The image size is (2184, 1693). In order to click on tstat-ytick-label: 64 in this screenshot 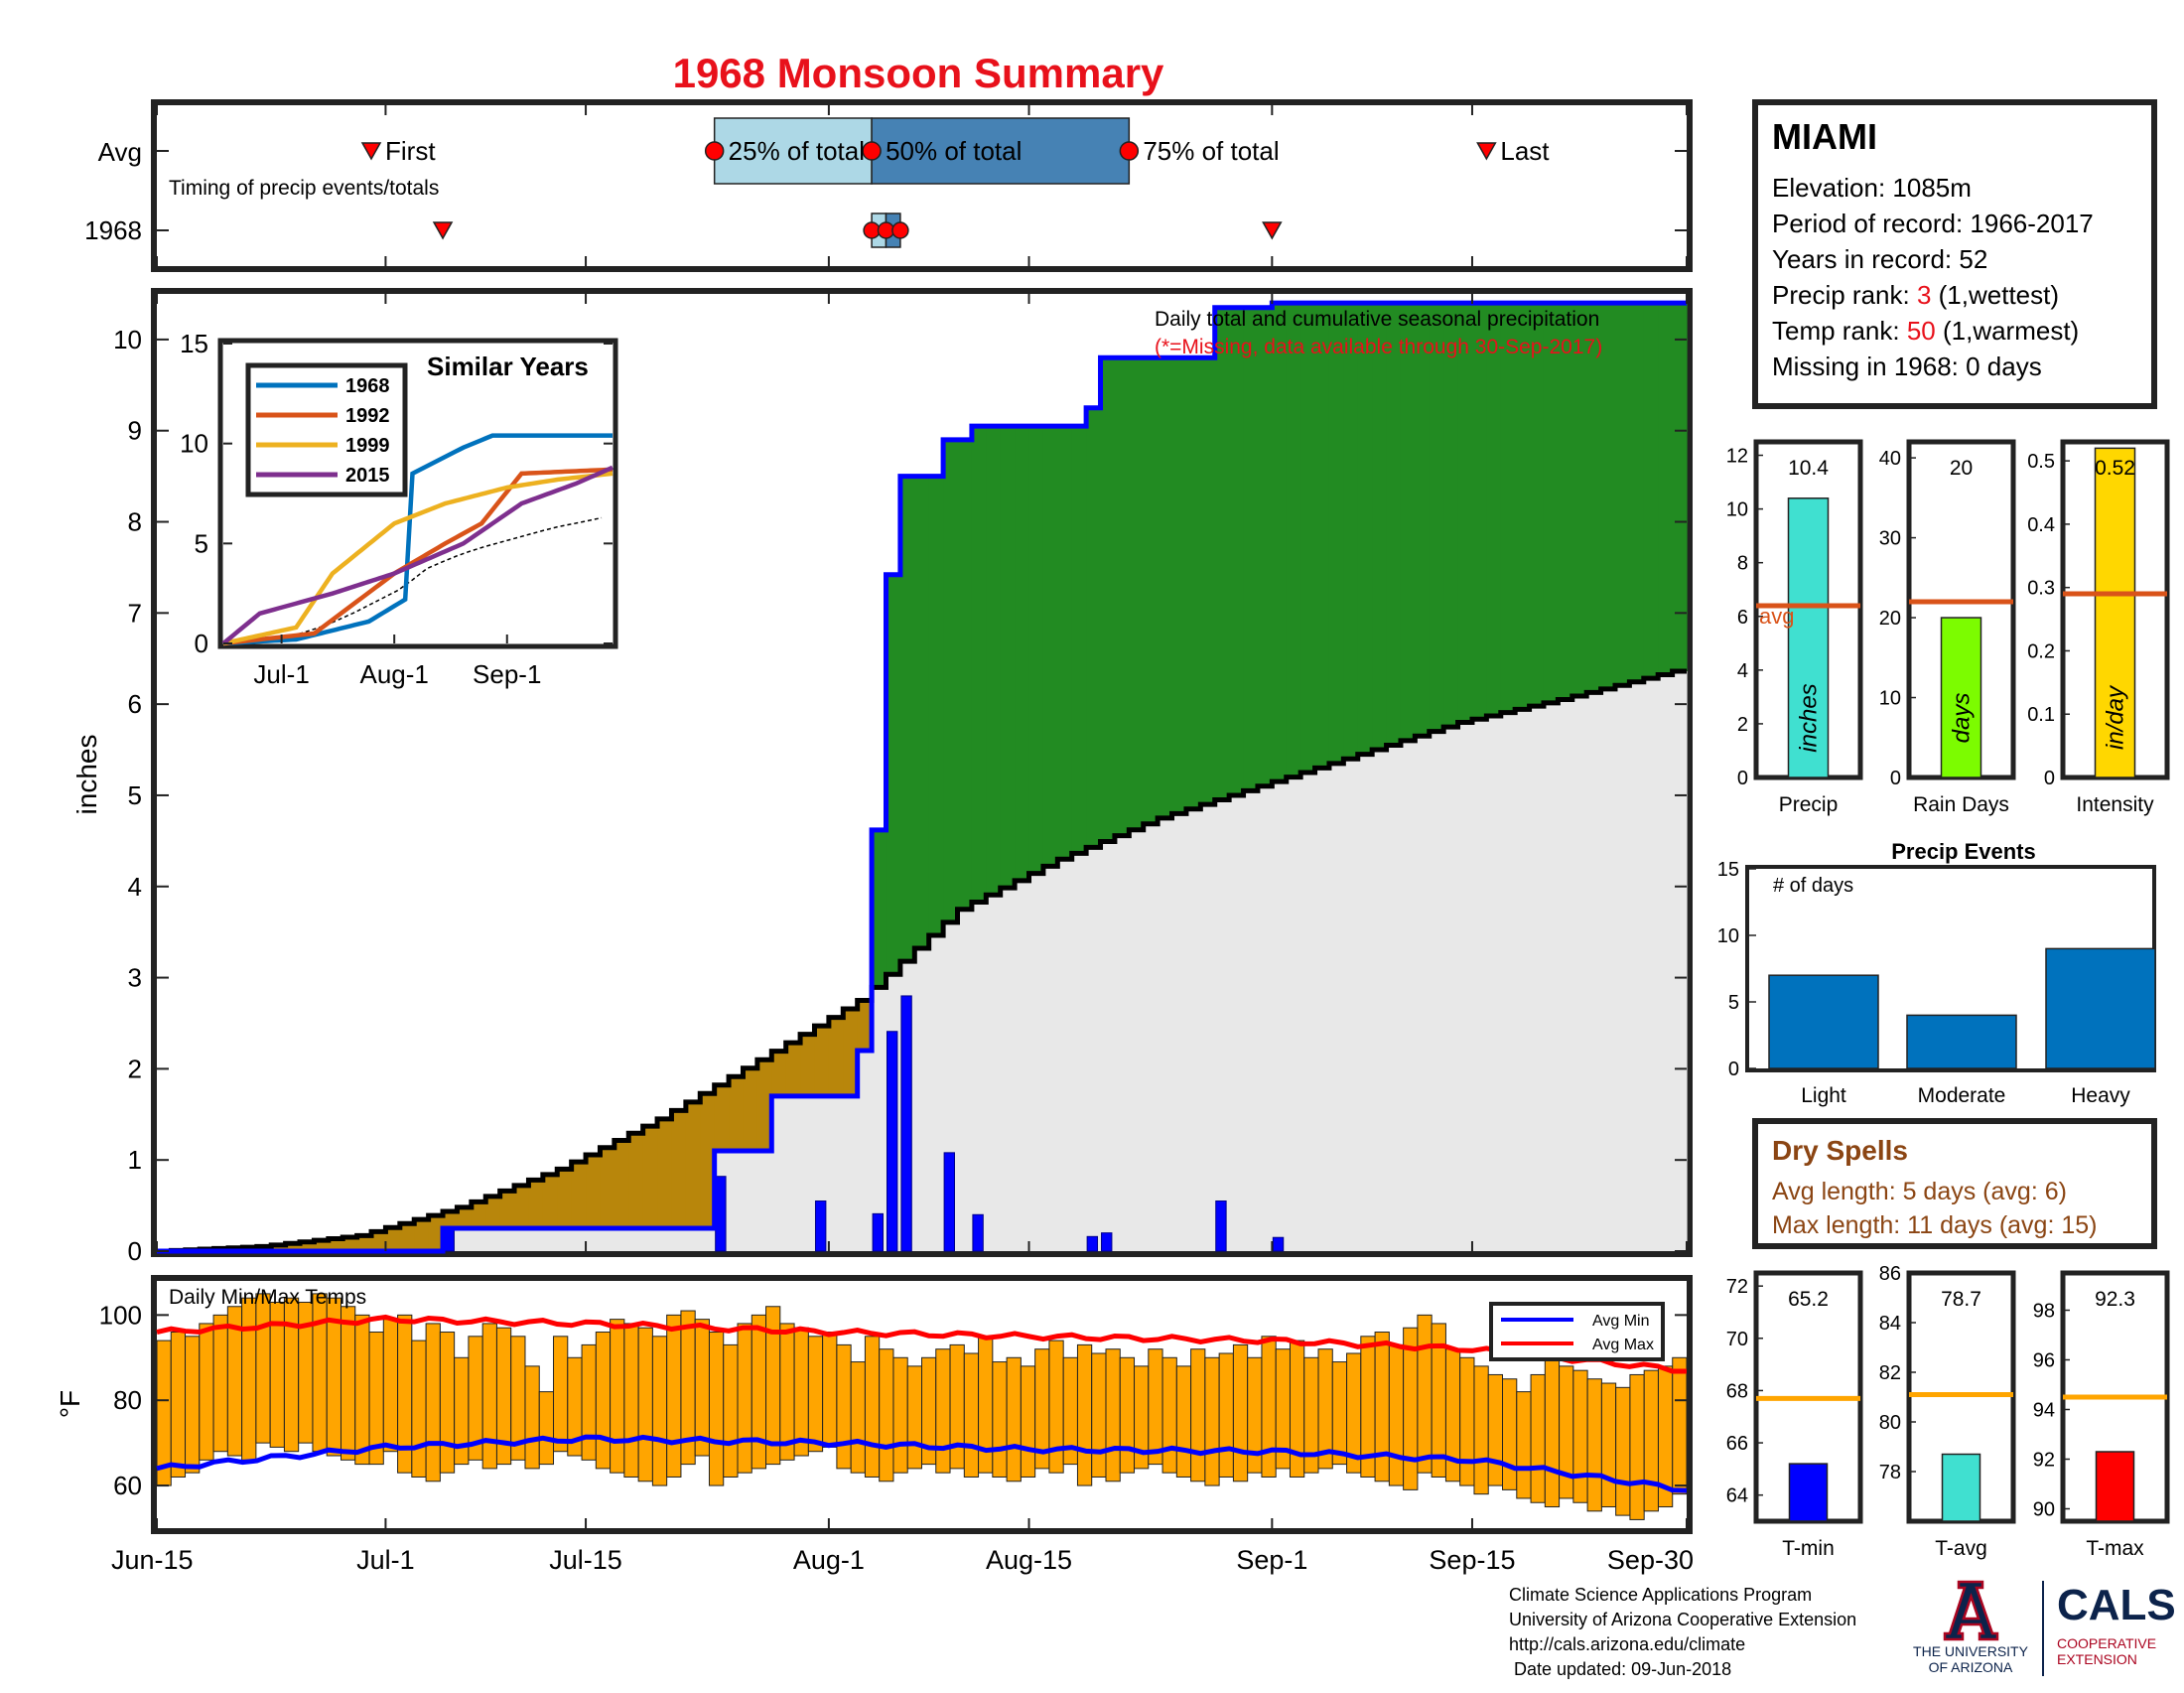, I will do `click(1737, 1496)`.